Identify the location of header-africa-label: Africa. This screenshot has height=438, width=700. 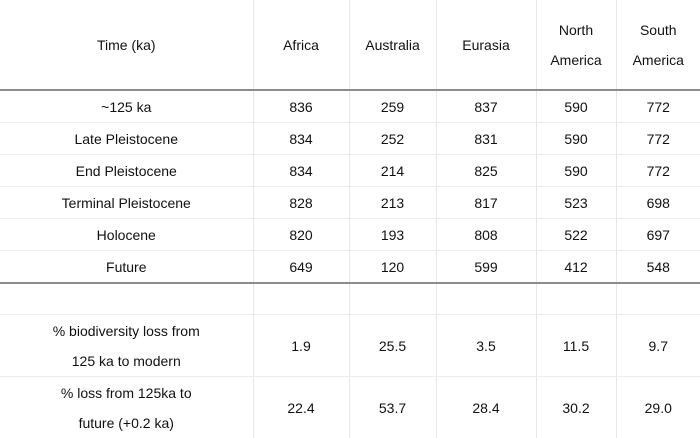
(301, 45).